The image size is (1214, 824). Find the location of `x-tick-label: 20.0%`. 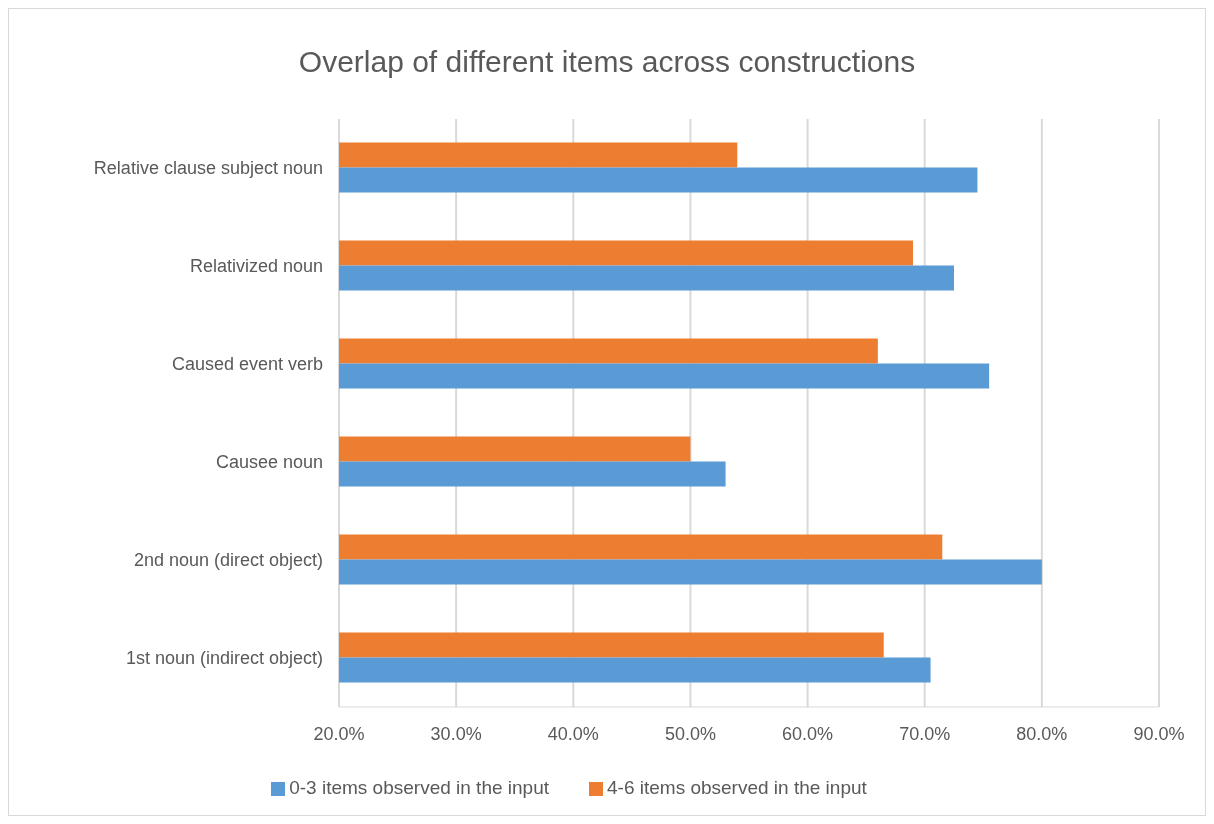

x-tick-label: 20.0% is located at coordinates (339, 733).